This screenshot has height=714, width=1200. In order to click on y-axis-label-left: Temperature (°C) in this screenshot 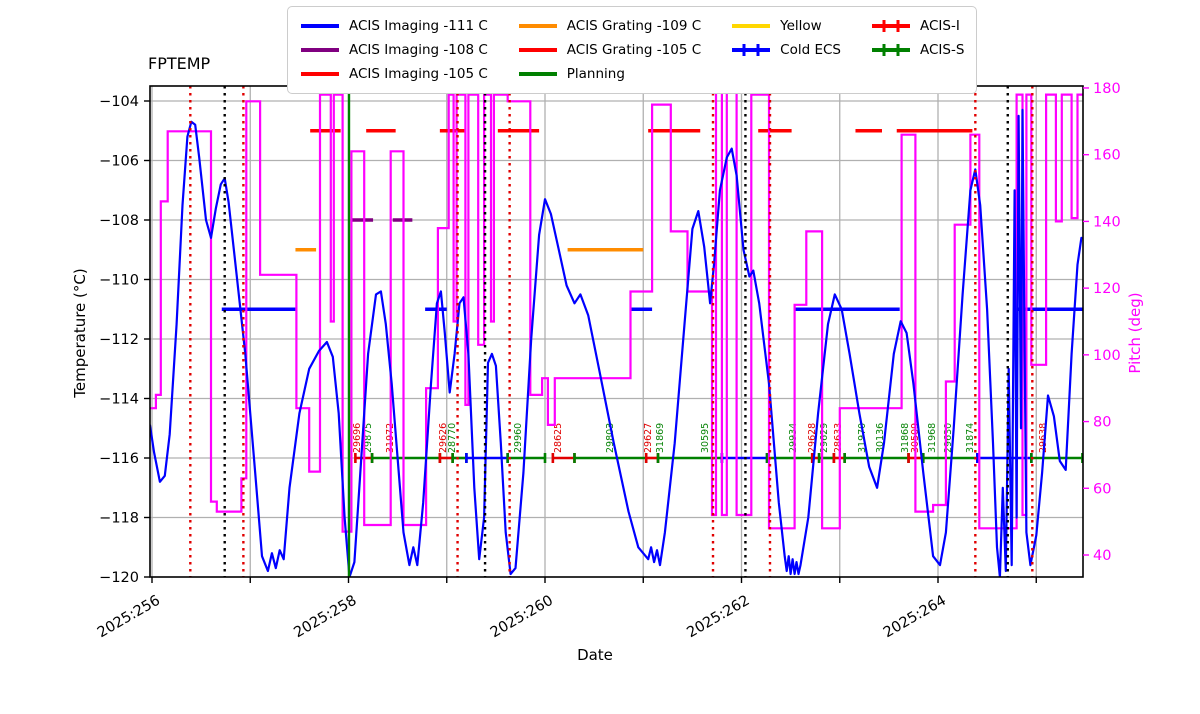, I will do `click(80, 333)`.